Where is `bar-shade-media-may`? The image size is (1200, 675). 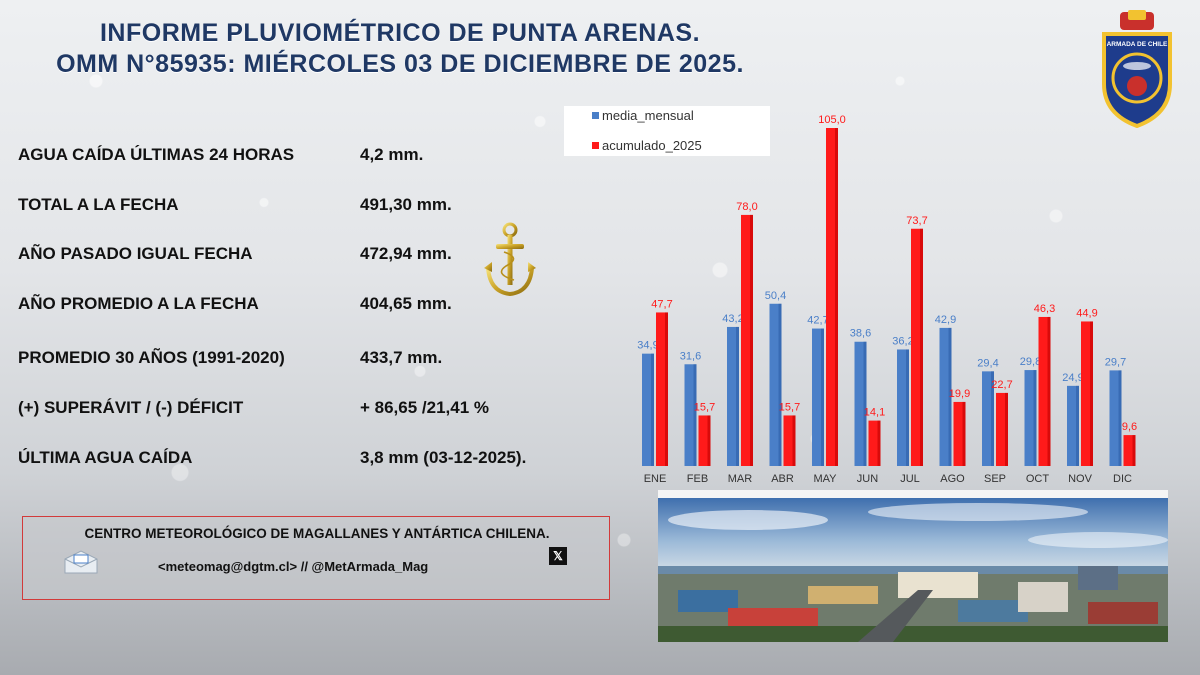
bar-shade-media-may is located at coordinates (822, 397).